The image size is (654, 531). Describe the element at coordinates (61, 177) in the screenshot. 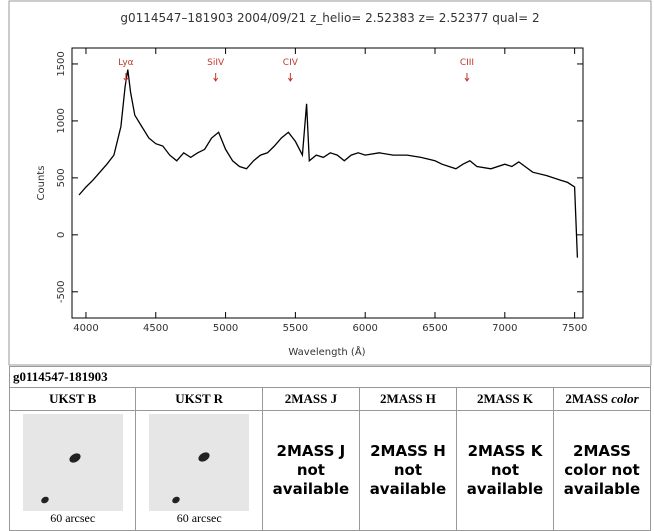

I see `y-tick-label: 500` at that location.